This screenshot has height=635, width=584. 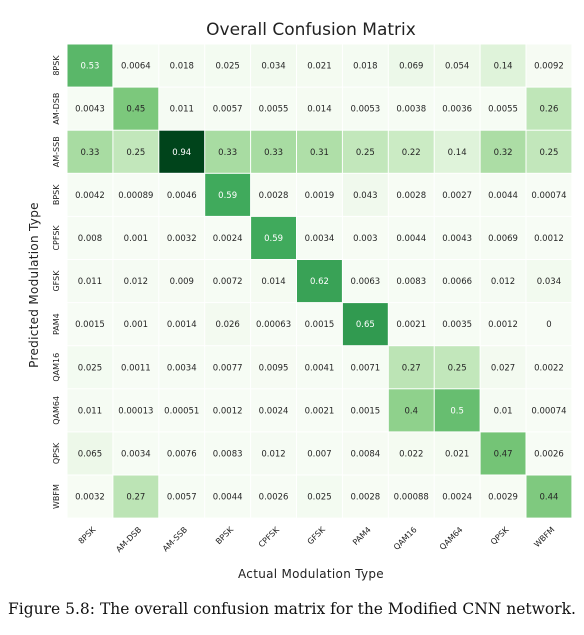 I want to click on cell-value-label: 0.025, so click(x=319, y=498).